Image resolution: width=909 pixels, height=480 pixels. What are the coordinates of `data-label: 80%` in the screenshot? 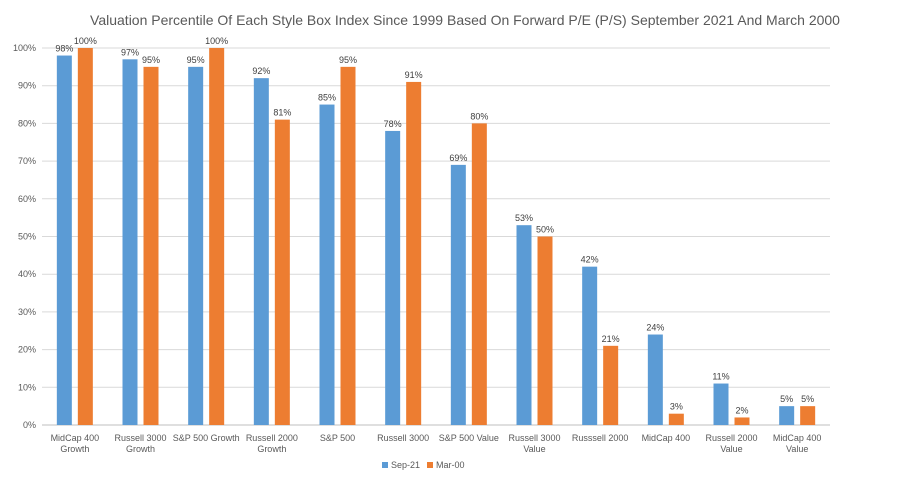 It's located at (479, 116).